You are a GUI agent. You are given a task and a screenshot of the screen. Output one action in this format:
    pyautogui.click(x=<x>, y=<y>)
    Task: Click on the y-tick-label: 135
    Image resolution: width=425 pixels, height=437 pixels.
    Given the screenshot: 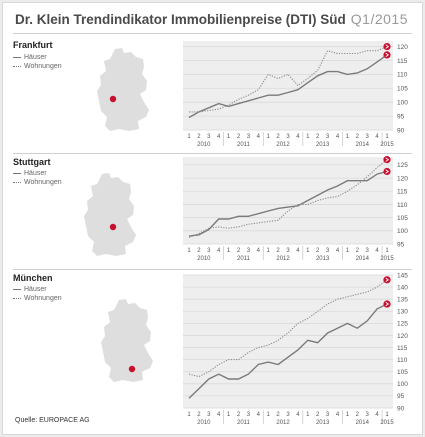 What is the action you would take?
    pyautogui.click(x=402, y=299)
    